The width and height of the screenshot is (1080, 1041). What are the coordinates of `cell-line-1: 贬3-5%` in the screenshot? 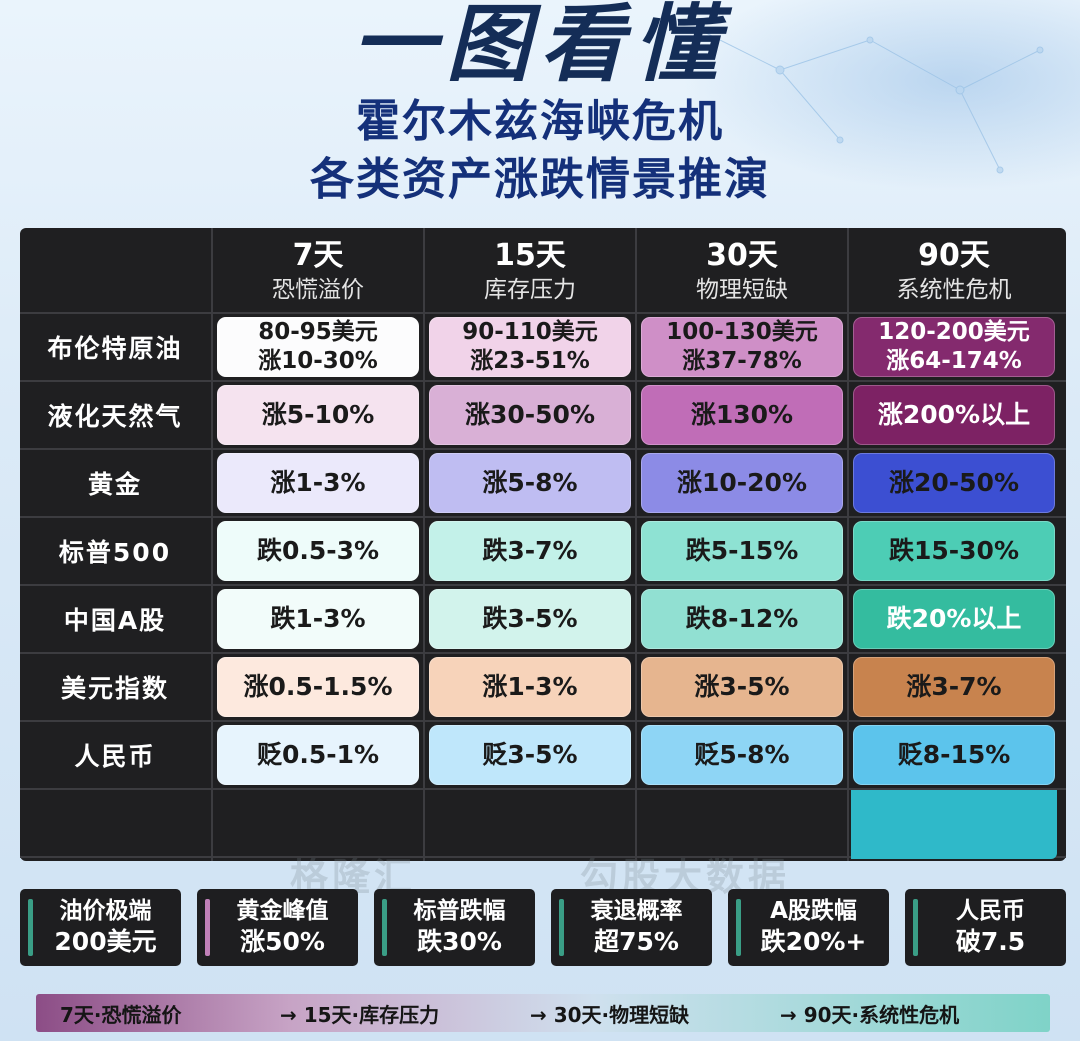 It's located at (530, 754).